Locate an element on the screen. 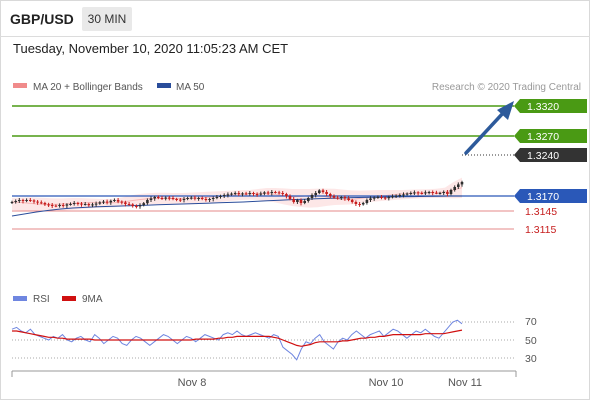 The height and width of the screenshot is (400, 590). ma50-line is located at coordinates (236, 206).